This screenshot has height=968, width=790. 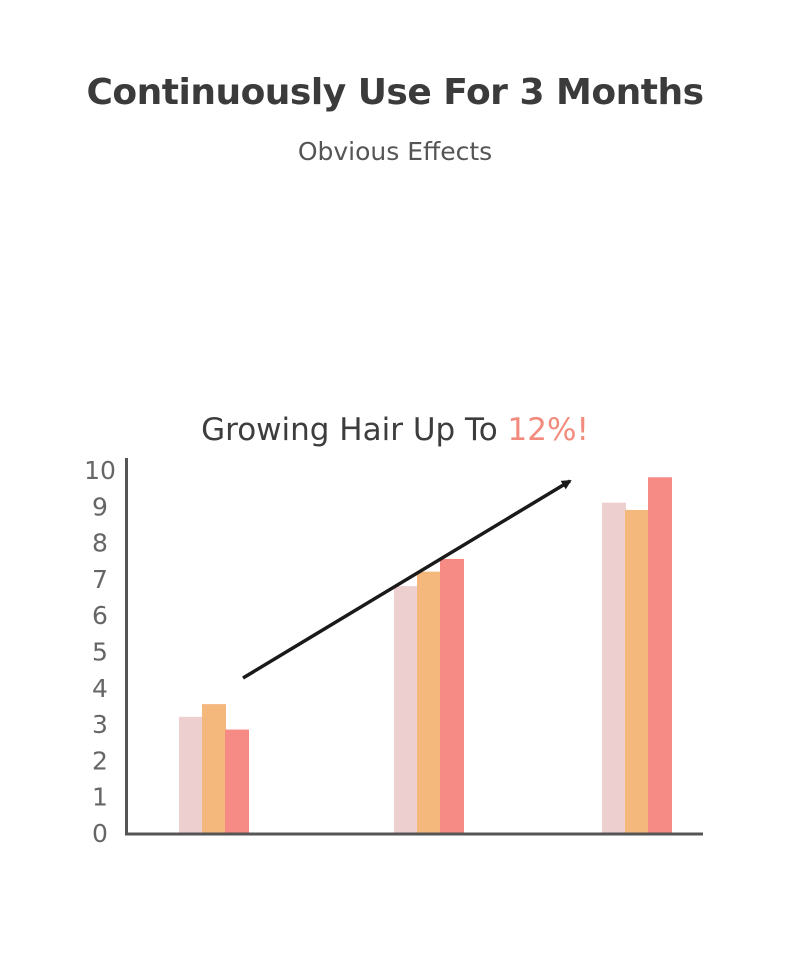 I want to click on y-tick-label: 0, so click(x=100, y=833).